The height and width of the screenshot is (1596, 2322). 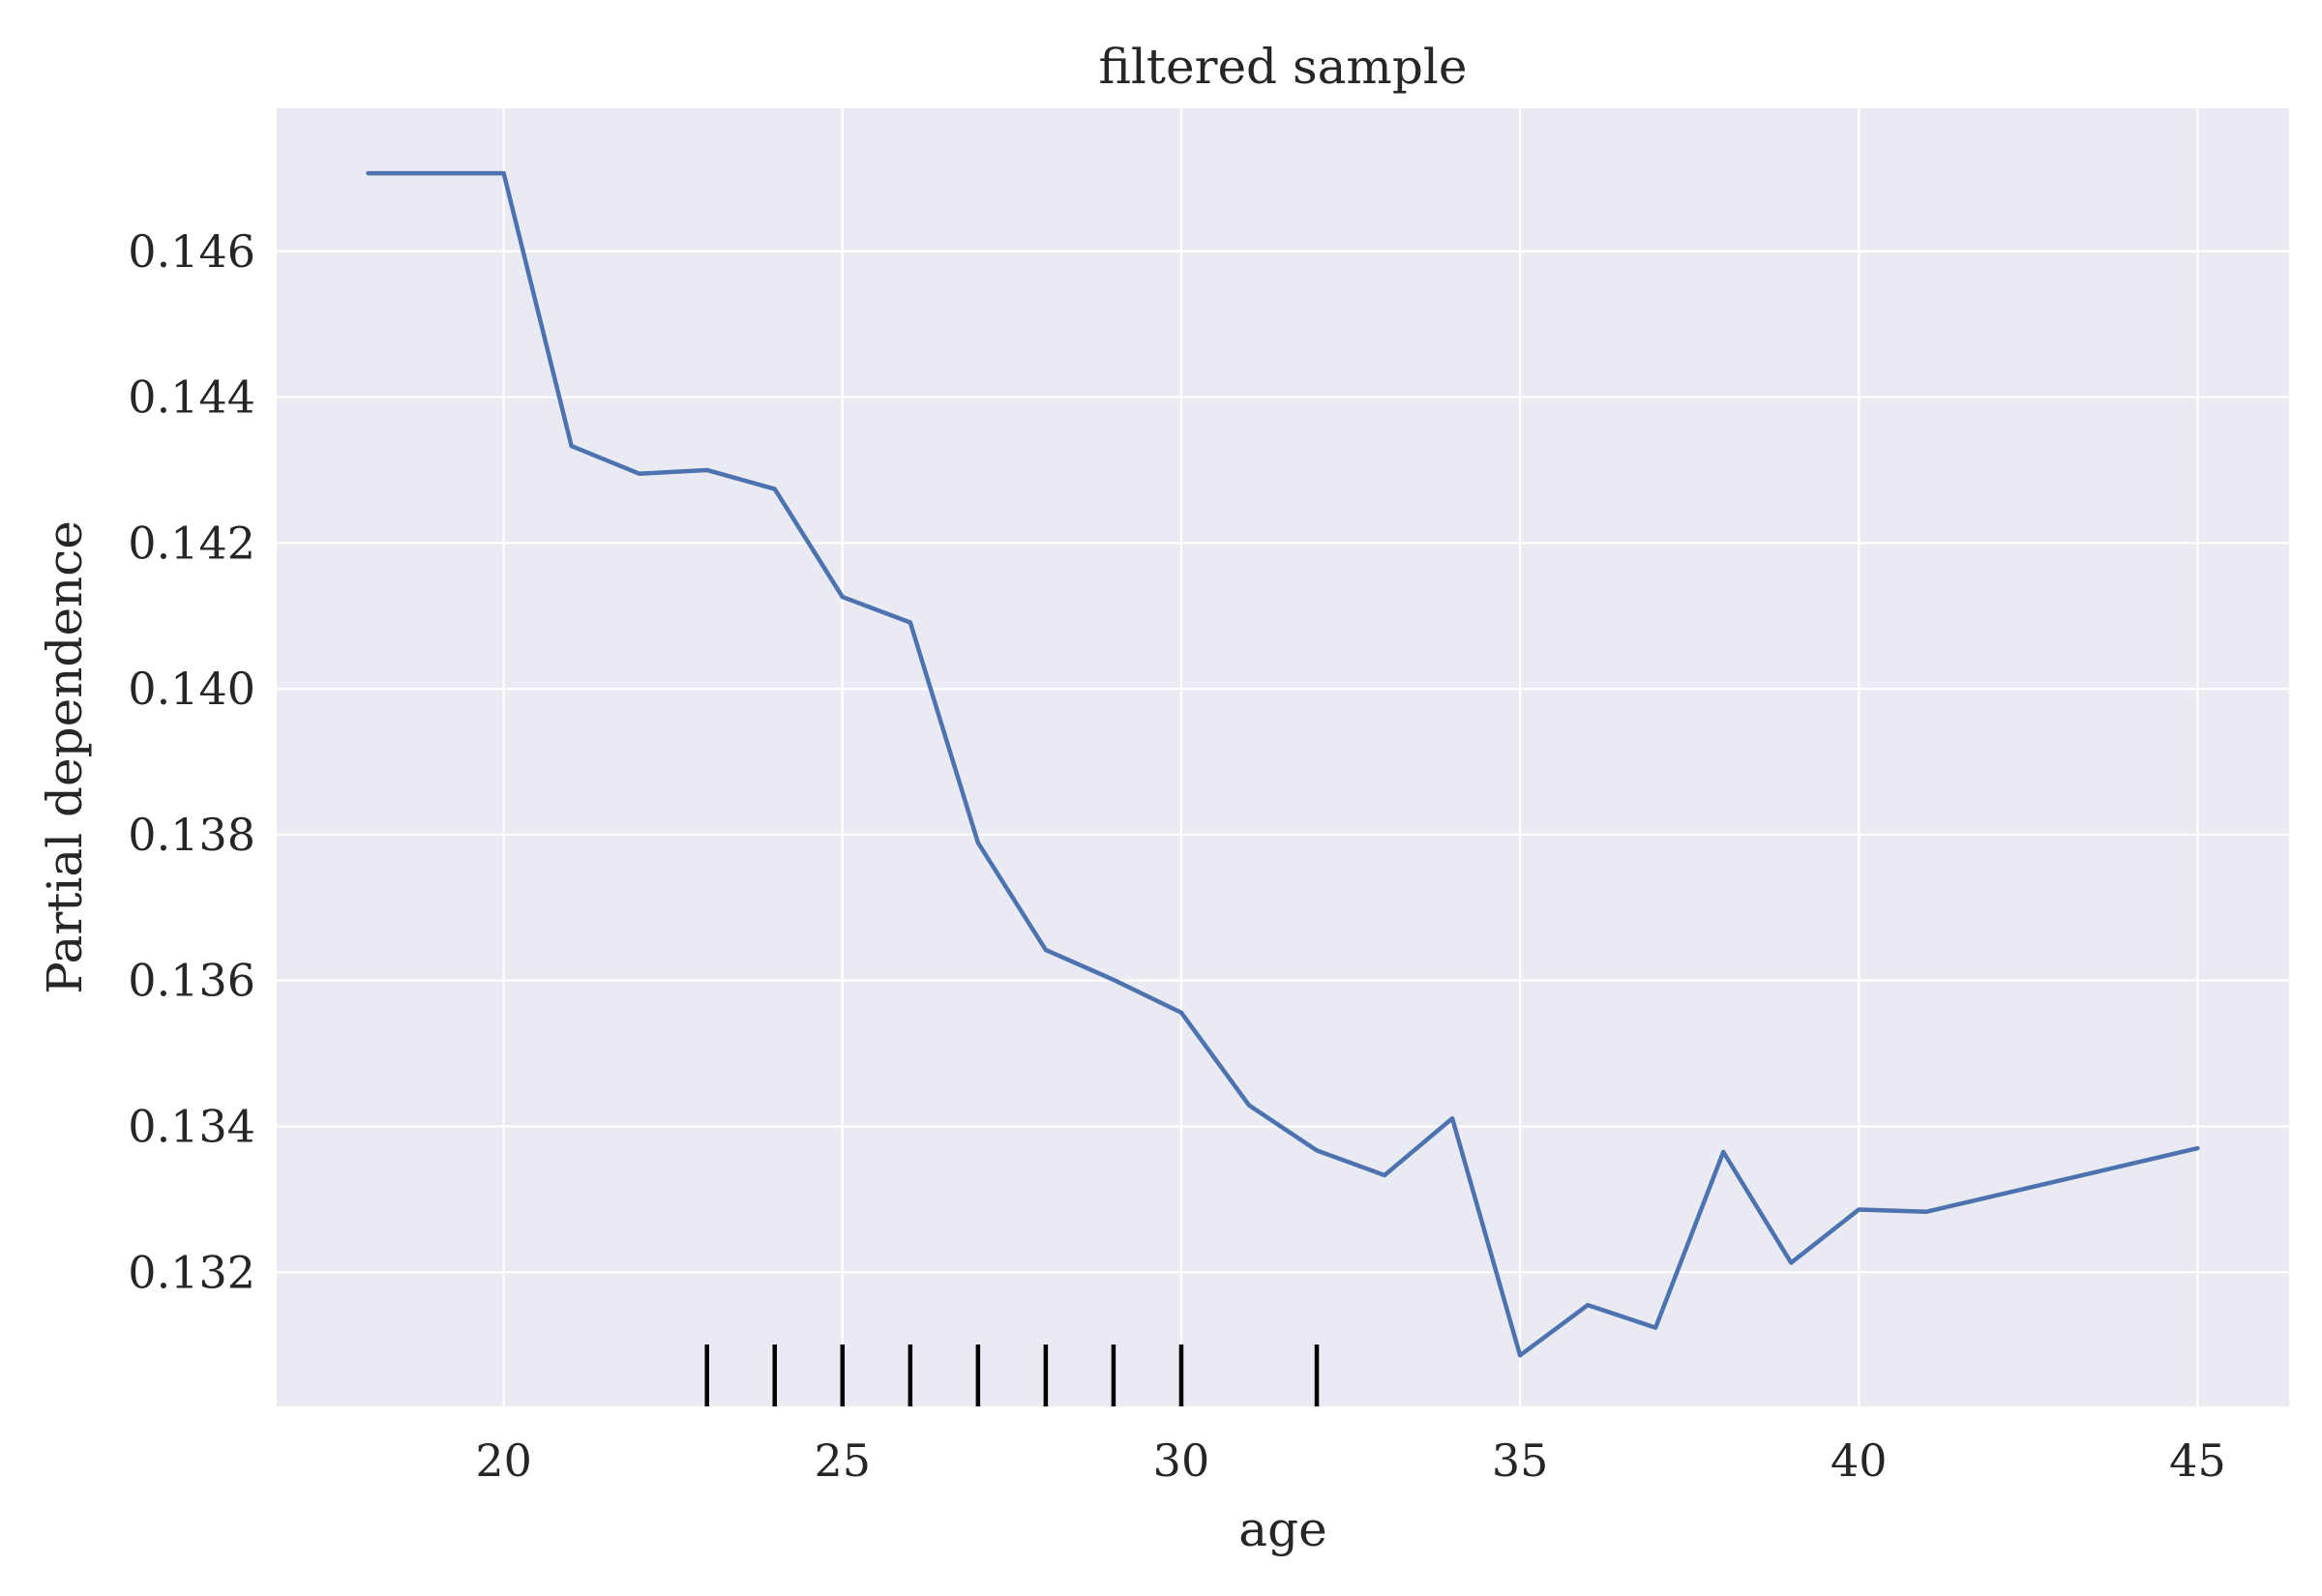 What do you see at coordinates (191, 835) in the screenshot?
I see `y-tick-label: 0.138` at bounding box center [191, 835].